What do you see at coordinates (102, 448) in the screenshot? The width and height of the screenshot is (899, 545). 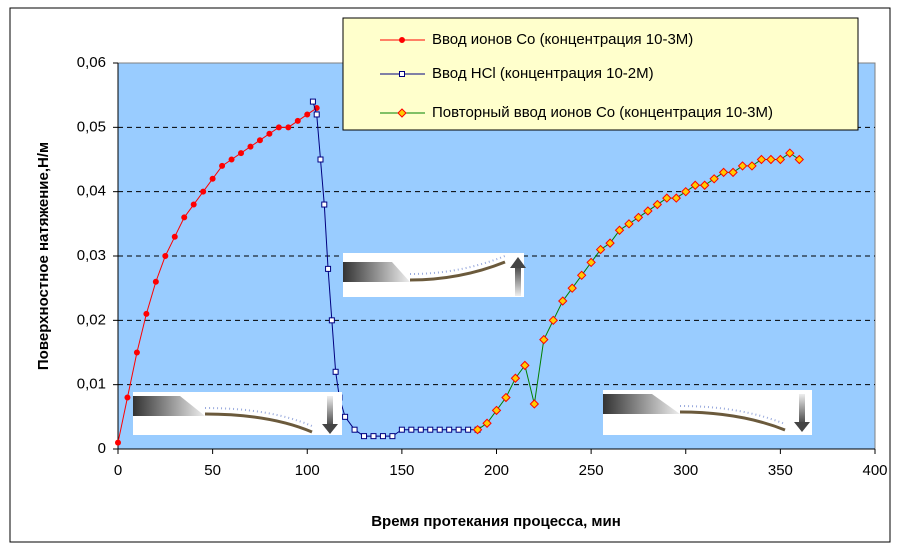 I see `y-tick-label: 0` at bounding box center [102, 448].